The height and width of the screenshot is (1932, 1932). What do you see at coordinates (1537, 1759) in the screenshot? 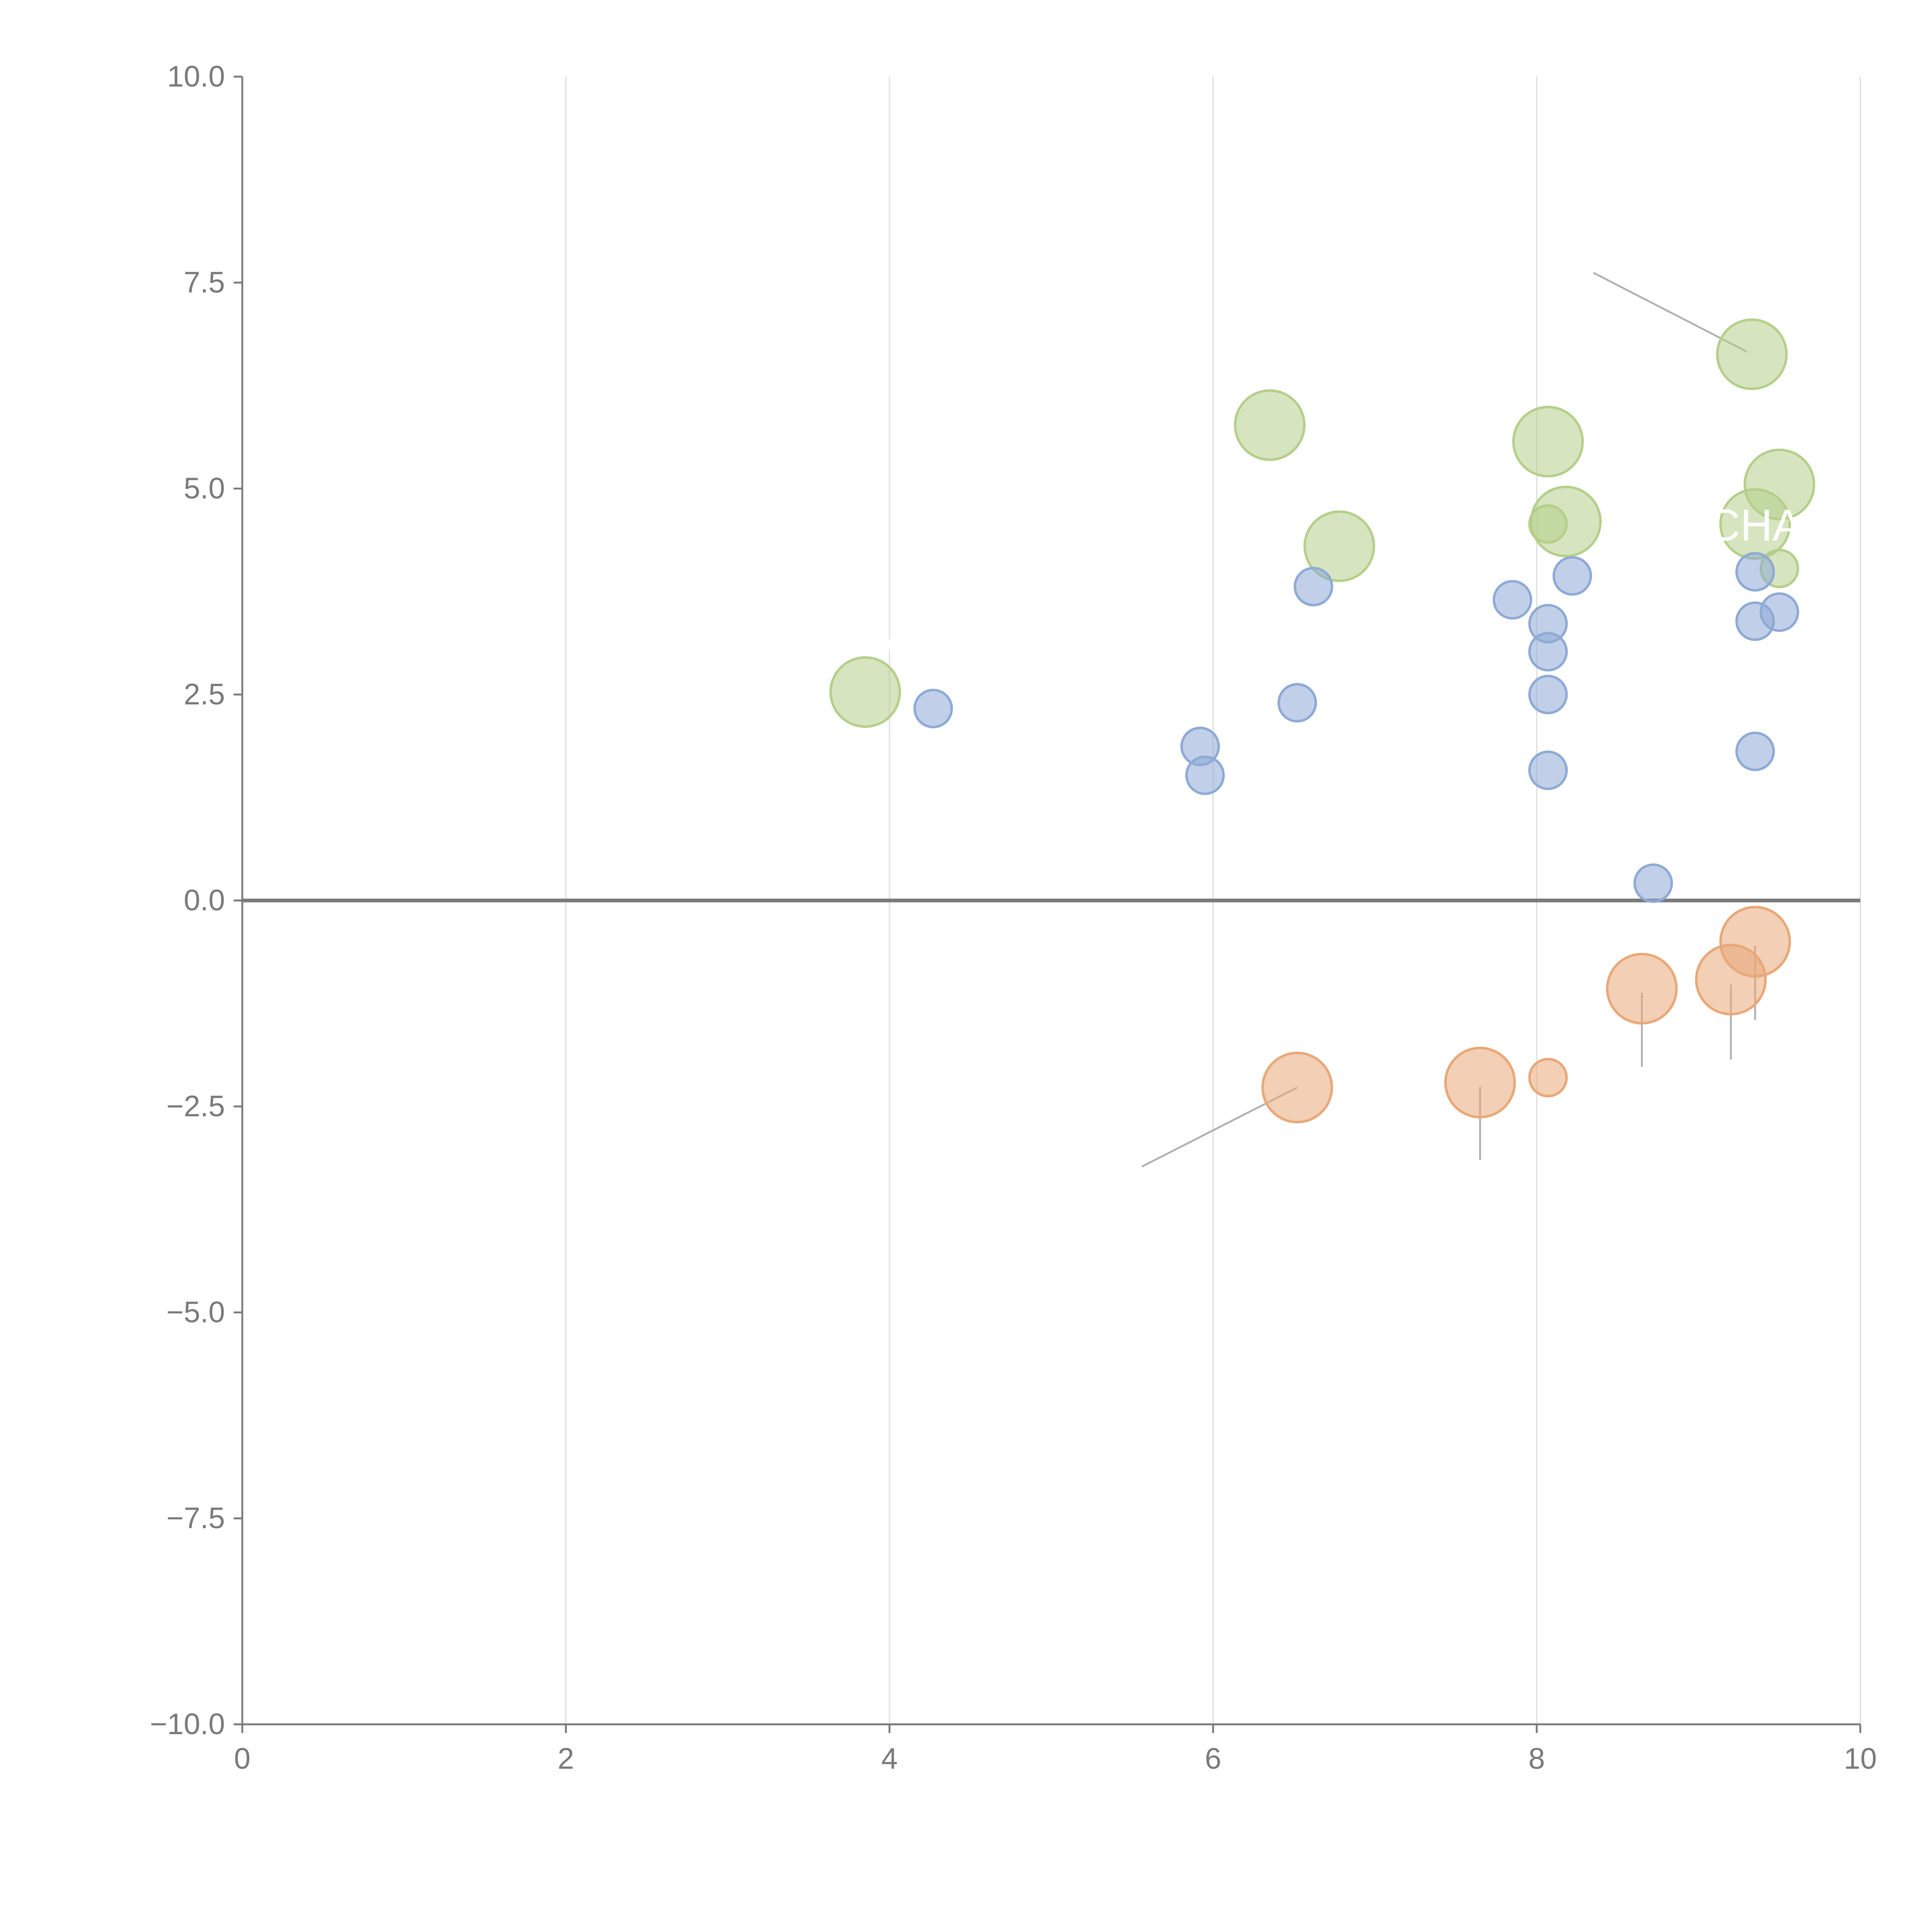
I see `x-tick-label: 8` at bounding box center [1537, 1759].